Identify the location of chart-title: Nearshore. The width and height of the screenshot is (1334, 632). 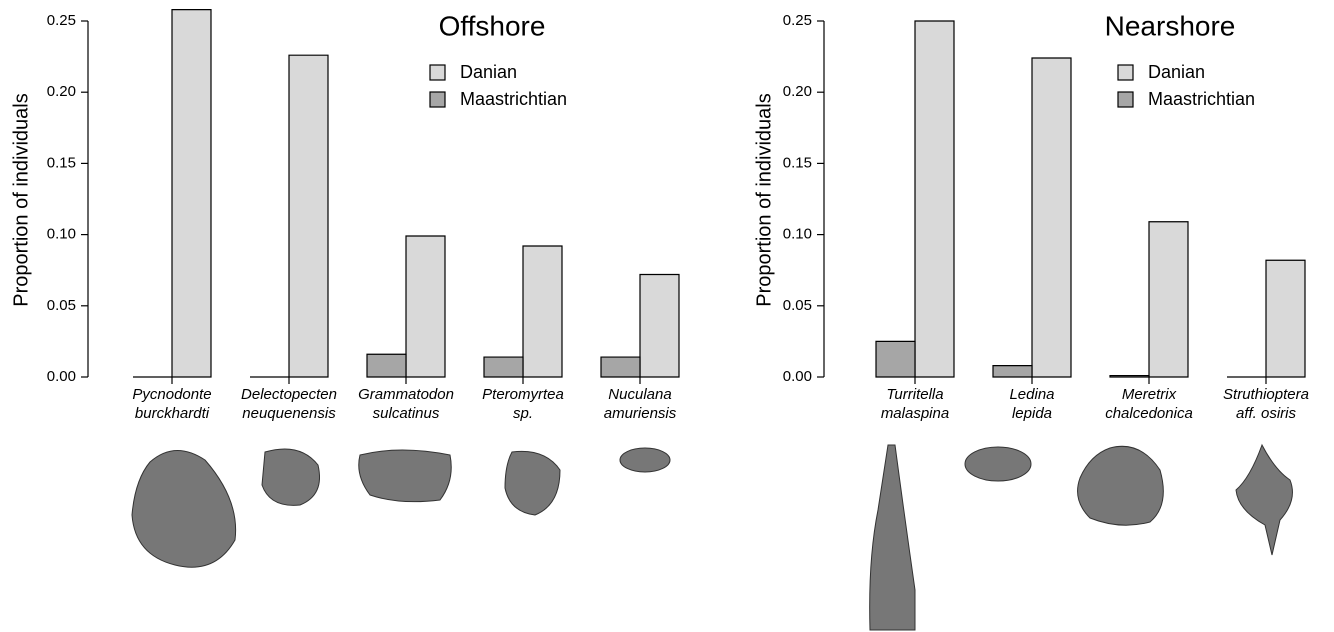
(1170, 25).